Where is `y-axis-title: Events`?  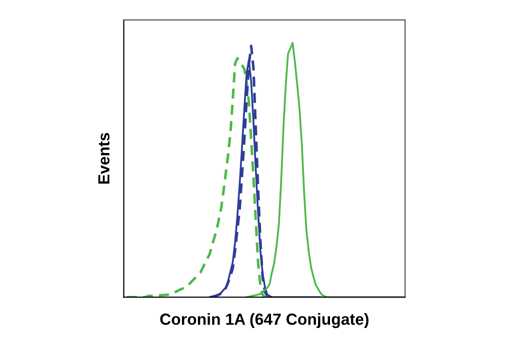
y-axis-title: Events is located at coordinates (104, 158).